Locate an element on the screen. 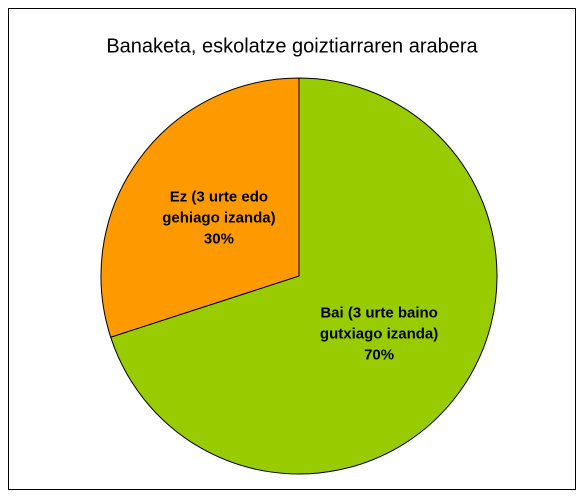 This screenshot has width=584, height=498. slice-value-label: 70% is located at coordinates (379, 355).